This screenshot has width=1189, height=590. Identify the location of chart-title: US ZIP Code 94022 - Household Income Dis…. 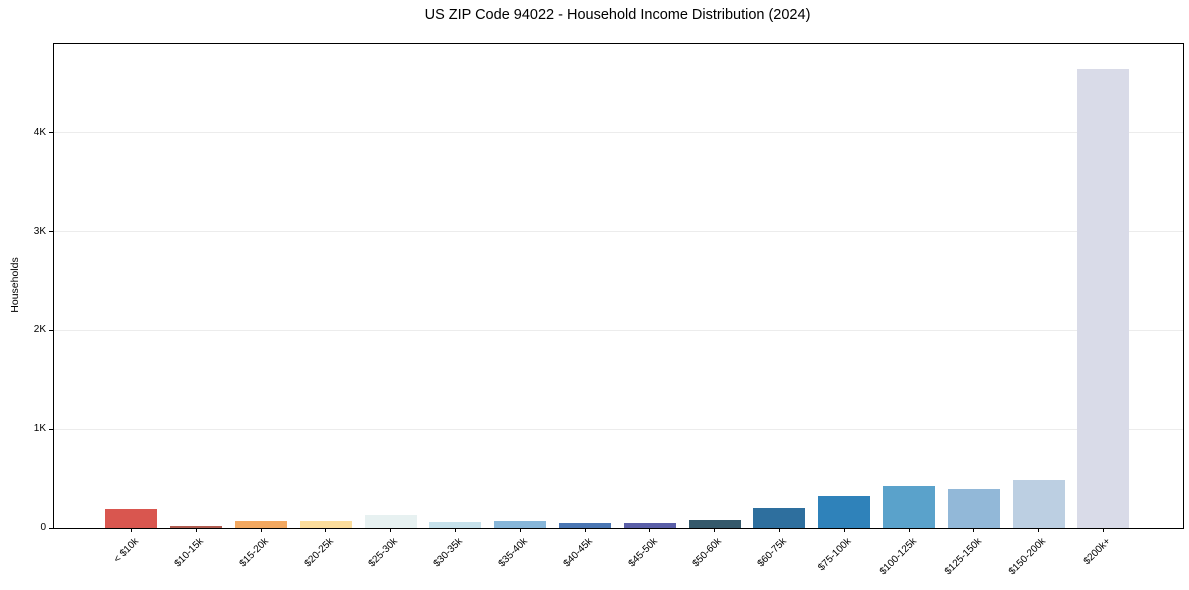
(617, 15).